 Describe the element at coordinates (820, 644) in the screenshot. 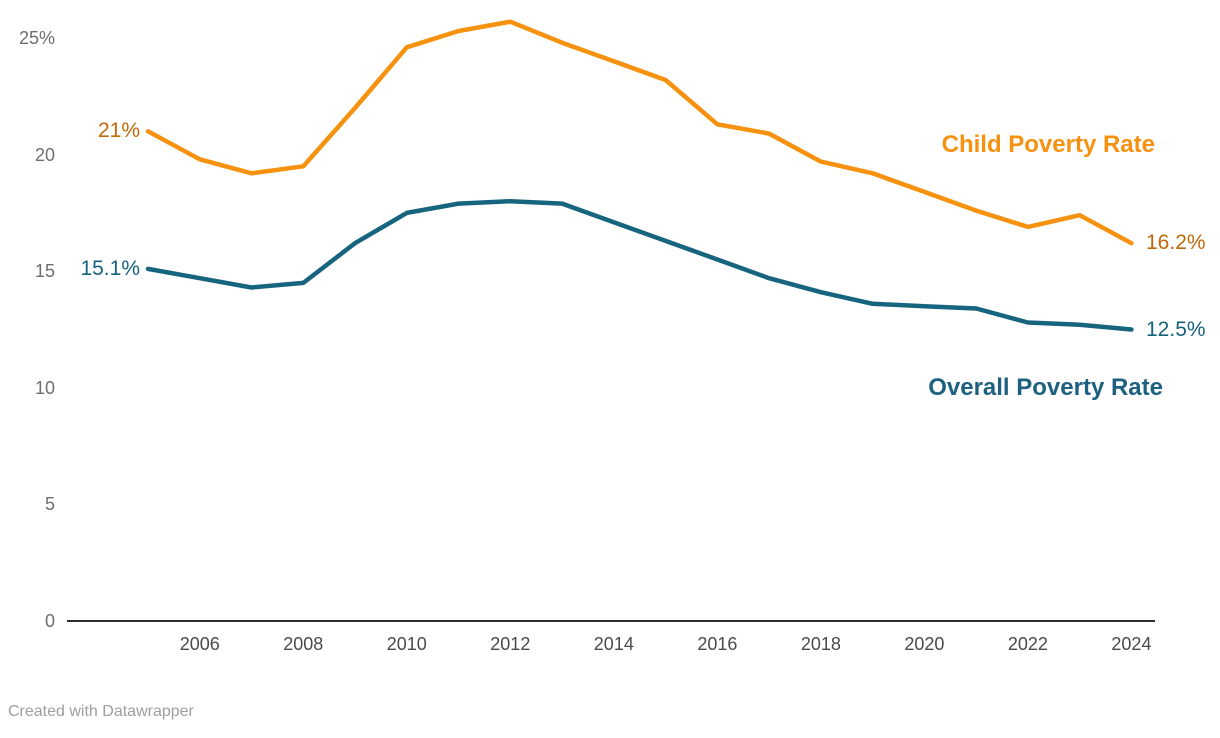

I see `x-axis-tick-label: 2018` at that location.